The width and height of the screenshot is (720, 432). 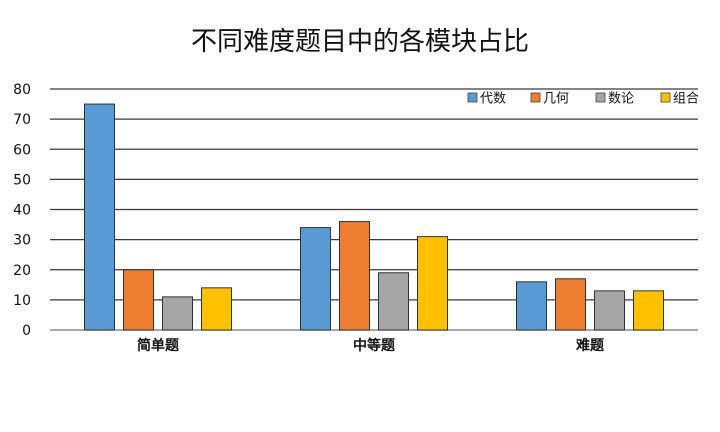 I want to click on y-tick-label: 0, so click(x=26, y=331).